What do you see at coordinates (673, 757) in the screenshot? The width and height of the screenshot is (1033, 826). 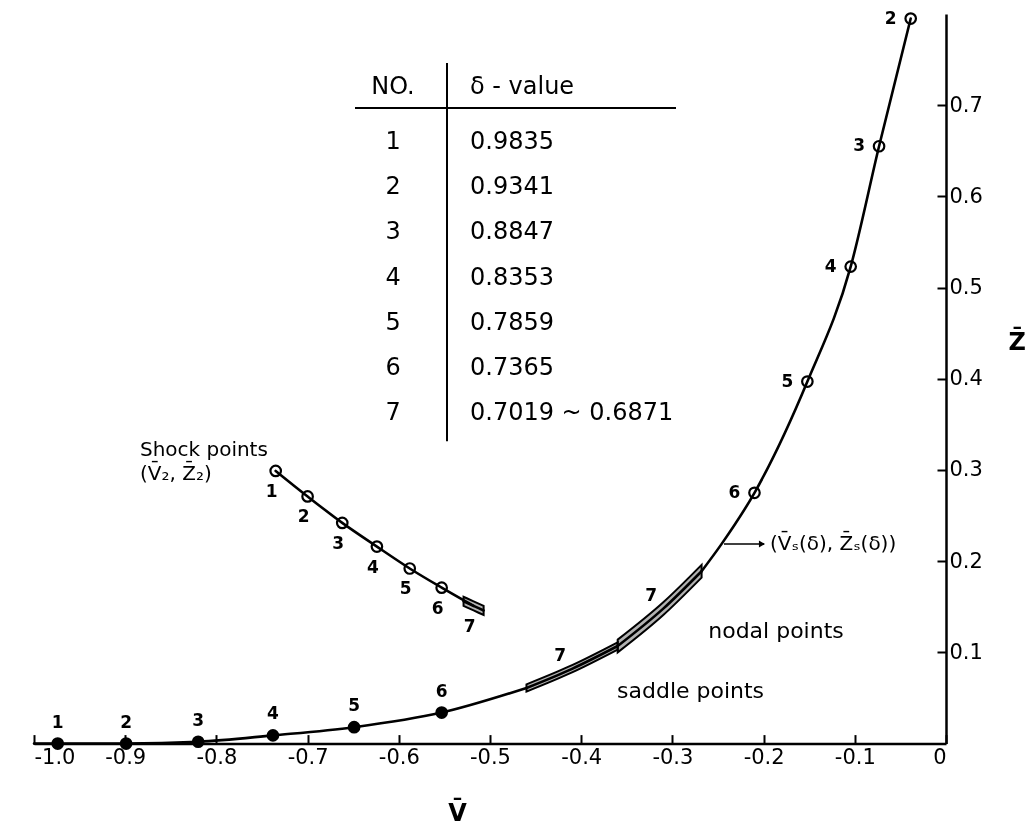 I see `x-tick-label: -0.3` at bounding box center [673, 757].